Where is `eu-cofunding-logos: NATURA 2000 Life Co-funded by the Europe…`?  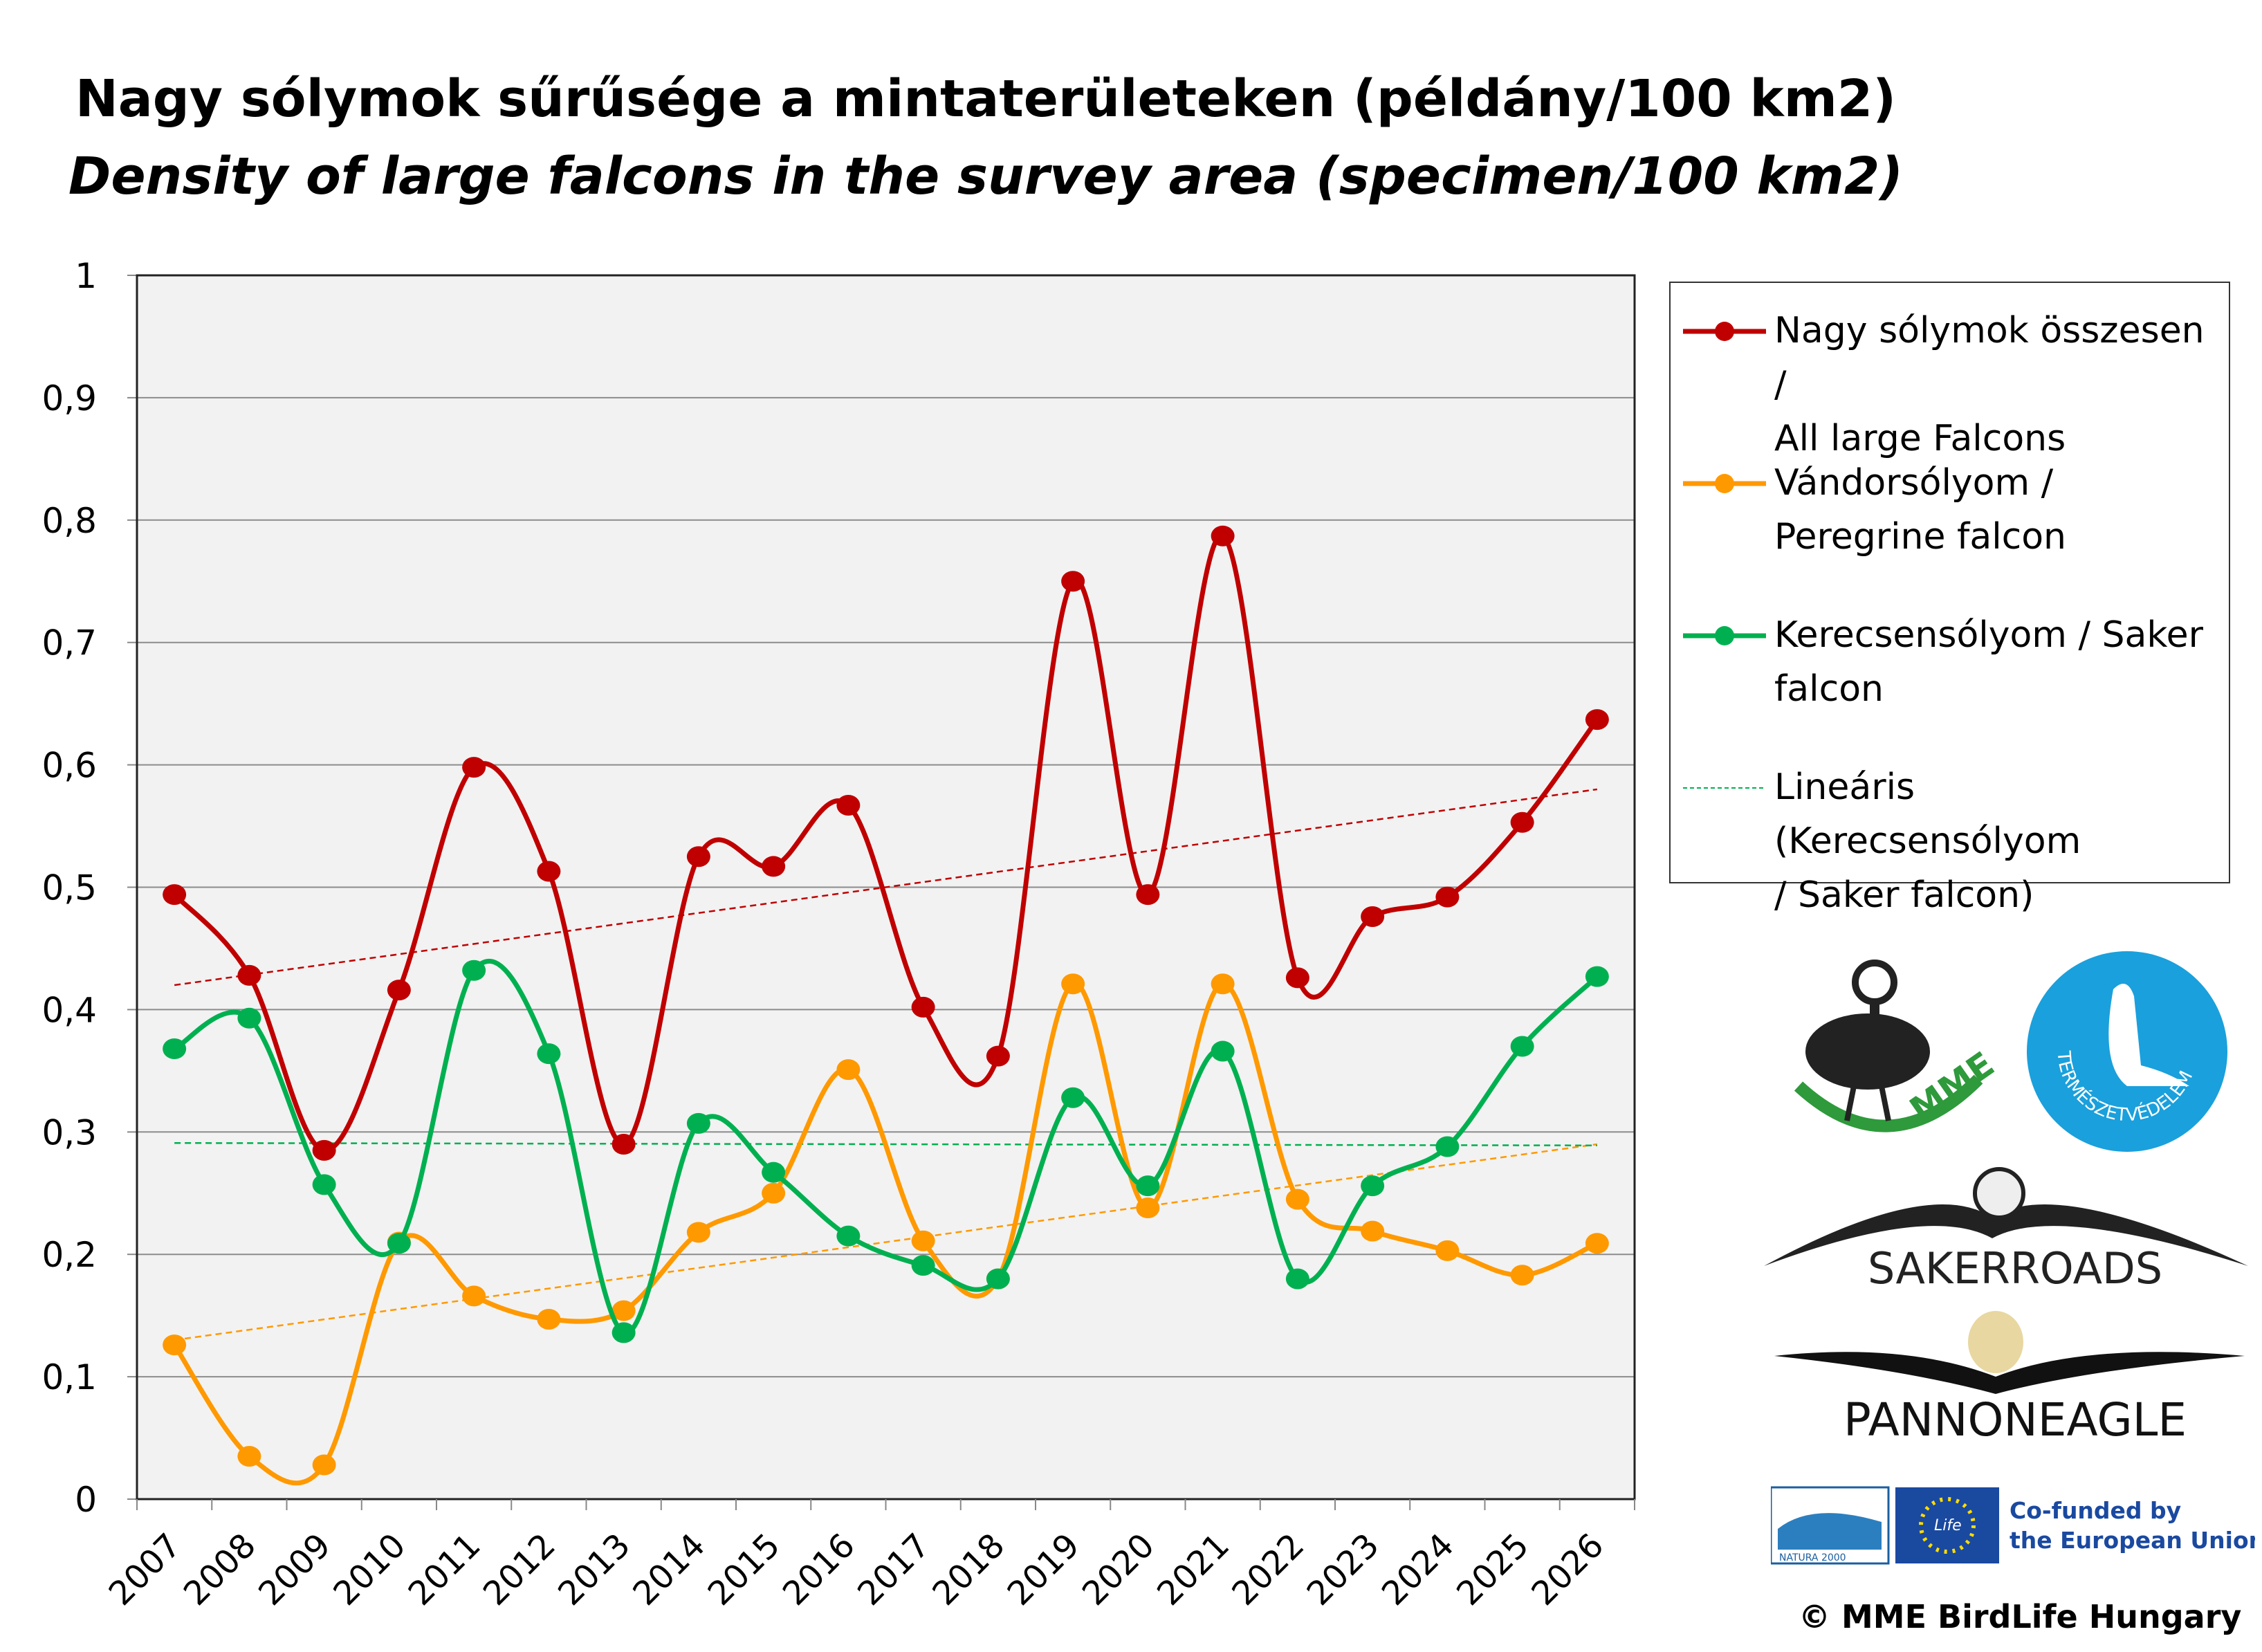
eu-cofunding-logos: NATURA 2000 Life Co-funded by the Europe… is located at coordinates (2013, 1525).